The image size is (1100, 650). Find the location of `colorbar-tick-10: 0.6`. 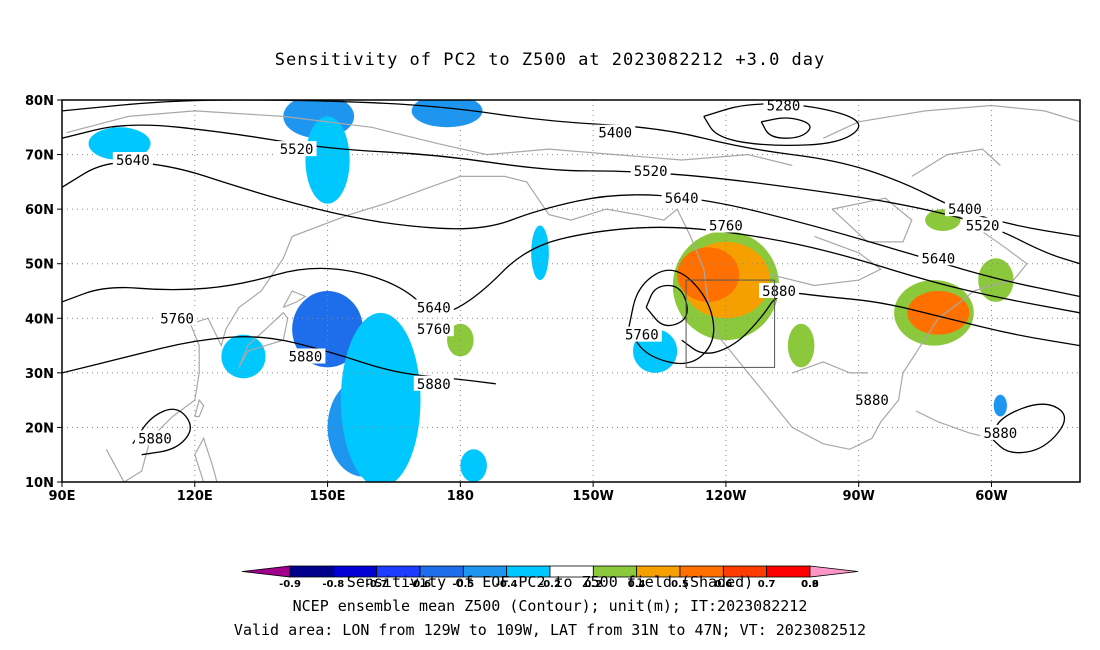

colorbar-tick-10: 0.6 is located at coordinates (723, 584).